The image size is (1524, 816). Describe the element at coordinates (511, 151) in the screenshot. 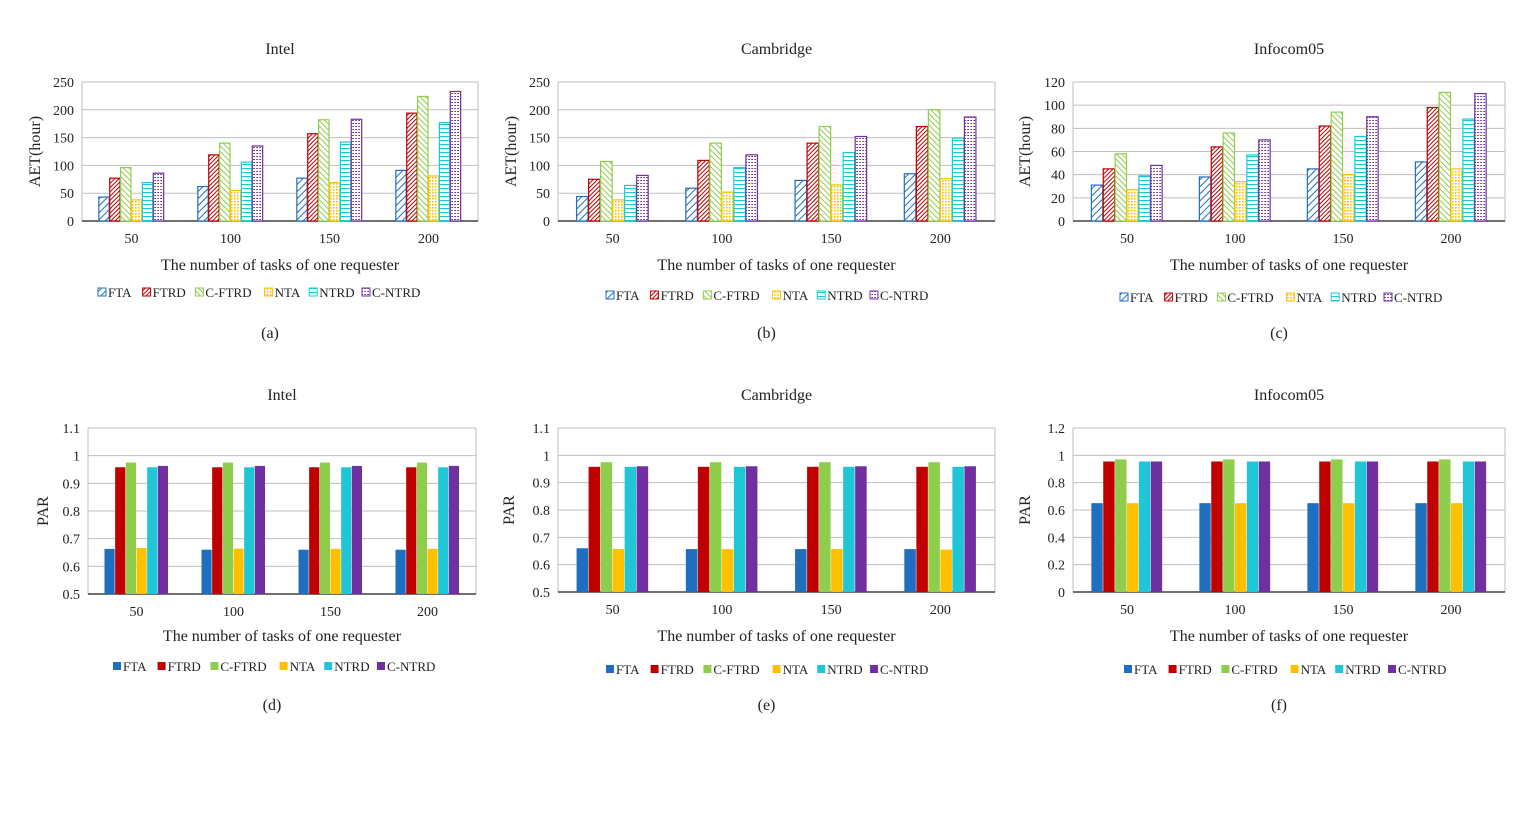

I see `y-axis-label: AET(hour)` at that location.